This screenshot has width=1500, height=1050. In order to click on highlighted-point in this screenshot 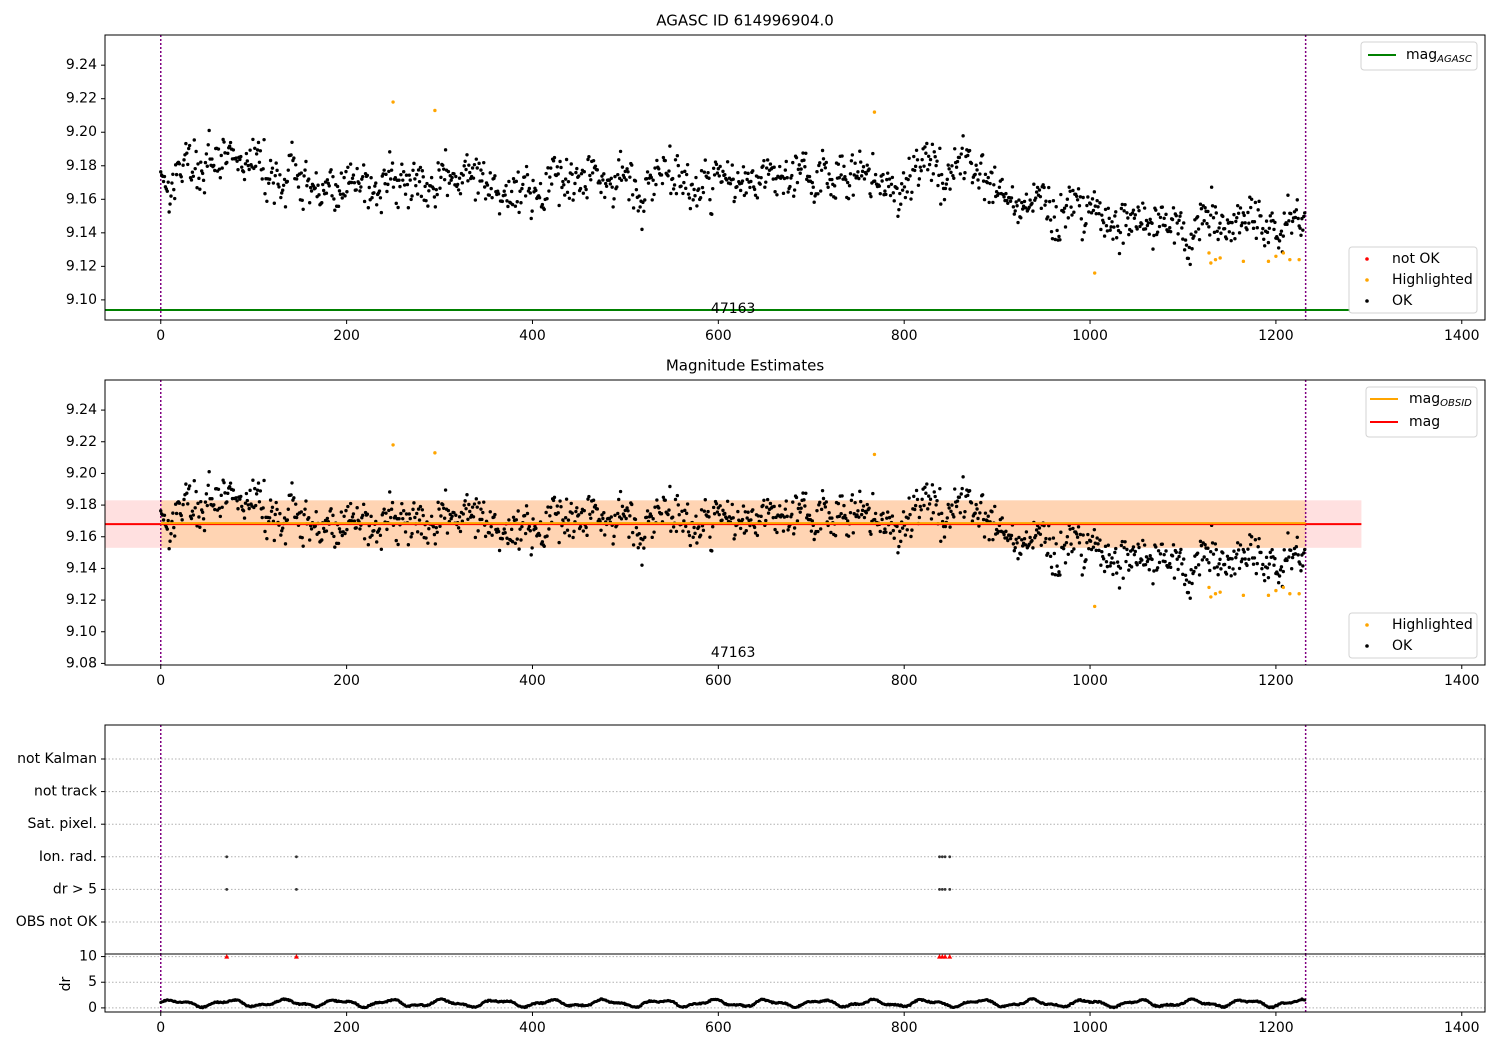, I will do `click(1211, 597)`.